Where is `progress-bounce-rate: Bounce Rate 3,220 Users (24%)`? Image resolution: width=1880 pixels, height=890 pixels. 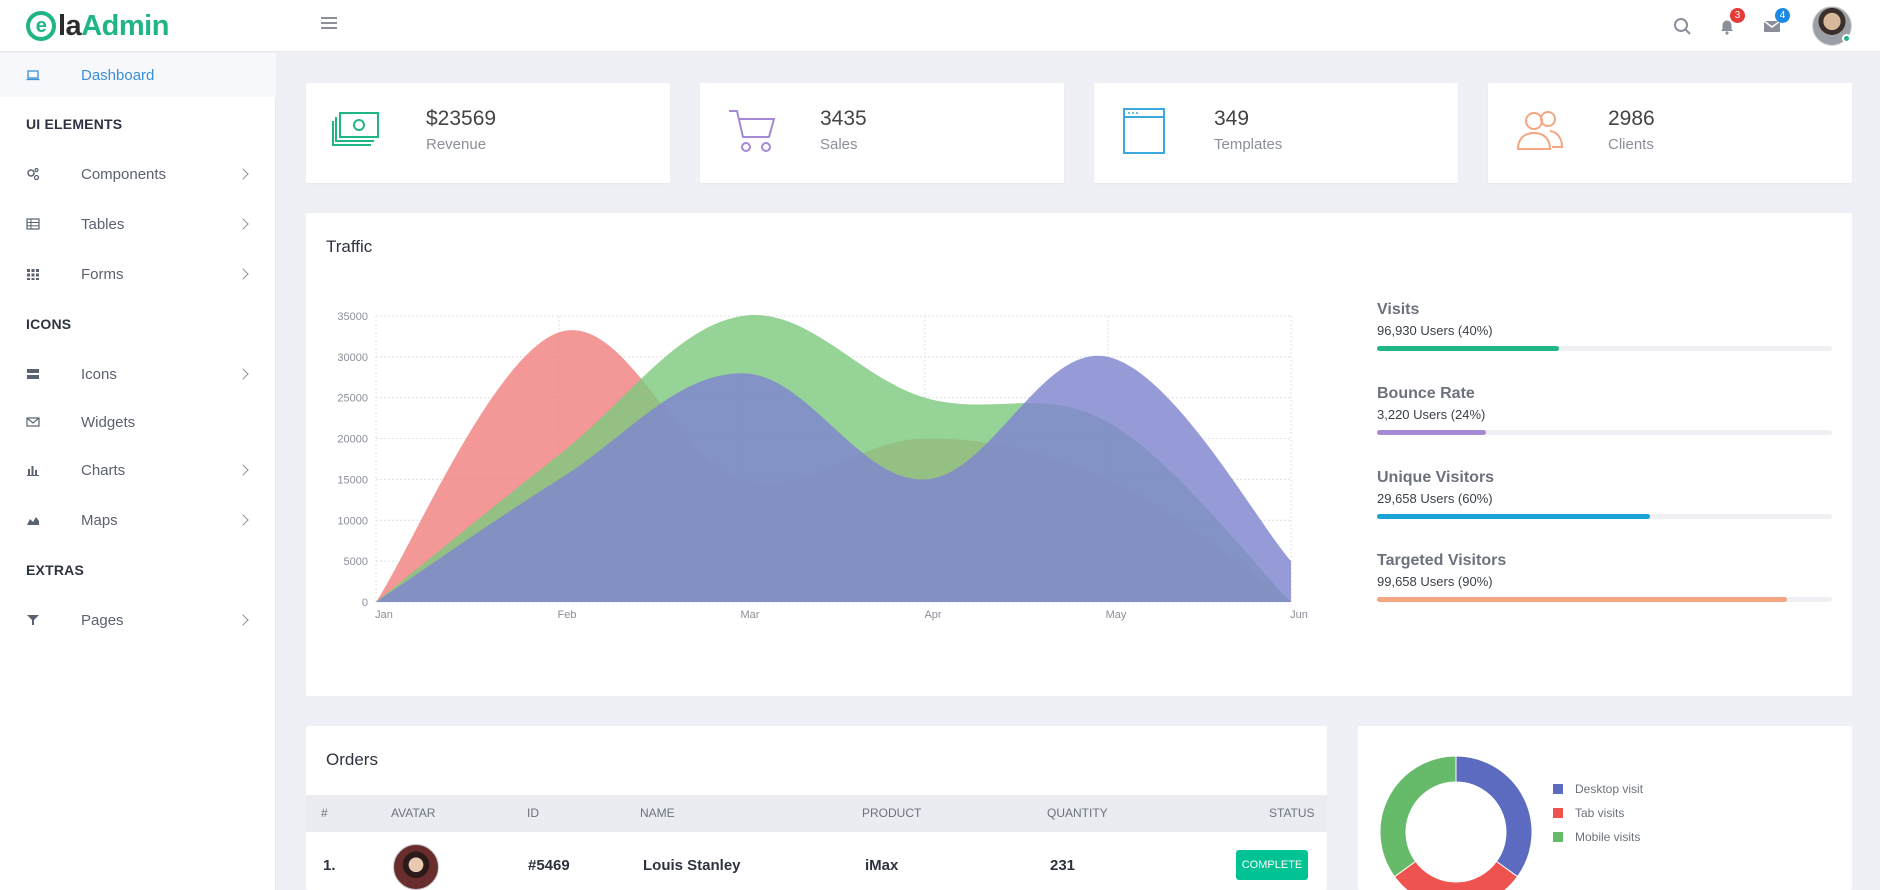
progress-bounce-rate: Bounce Rate 3,220 Users (24%) is located at coordinates (1604, 410).